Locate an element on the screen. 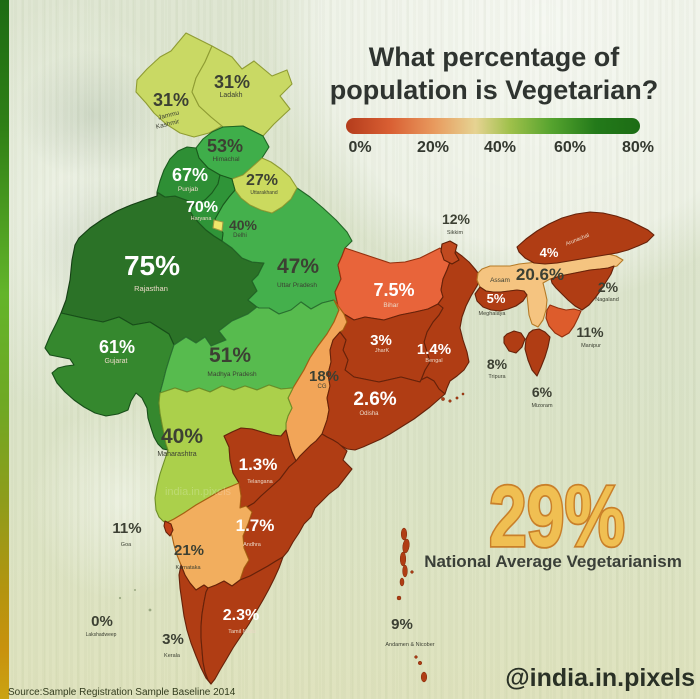 Image resolution: width=700 pixels, height=699 pixels. svg-text: 70% is located at coordinates (202, 207).